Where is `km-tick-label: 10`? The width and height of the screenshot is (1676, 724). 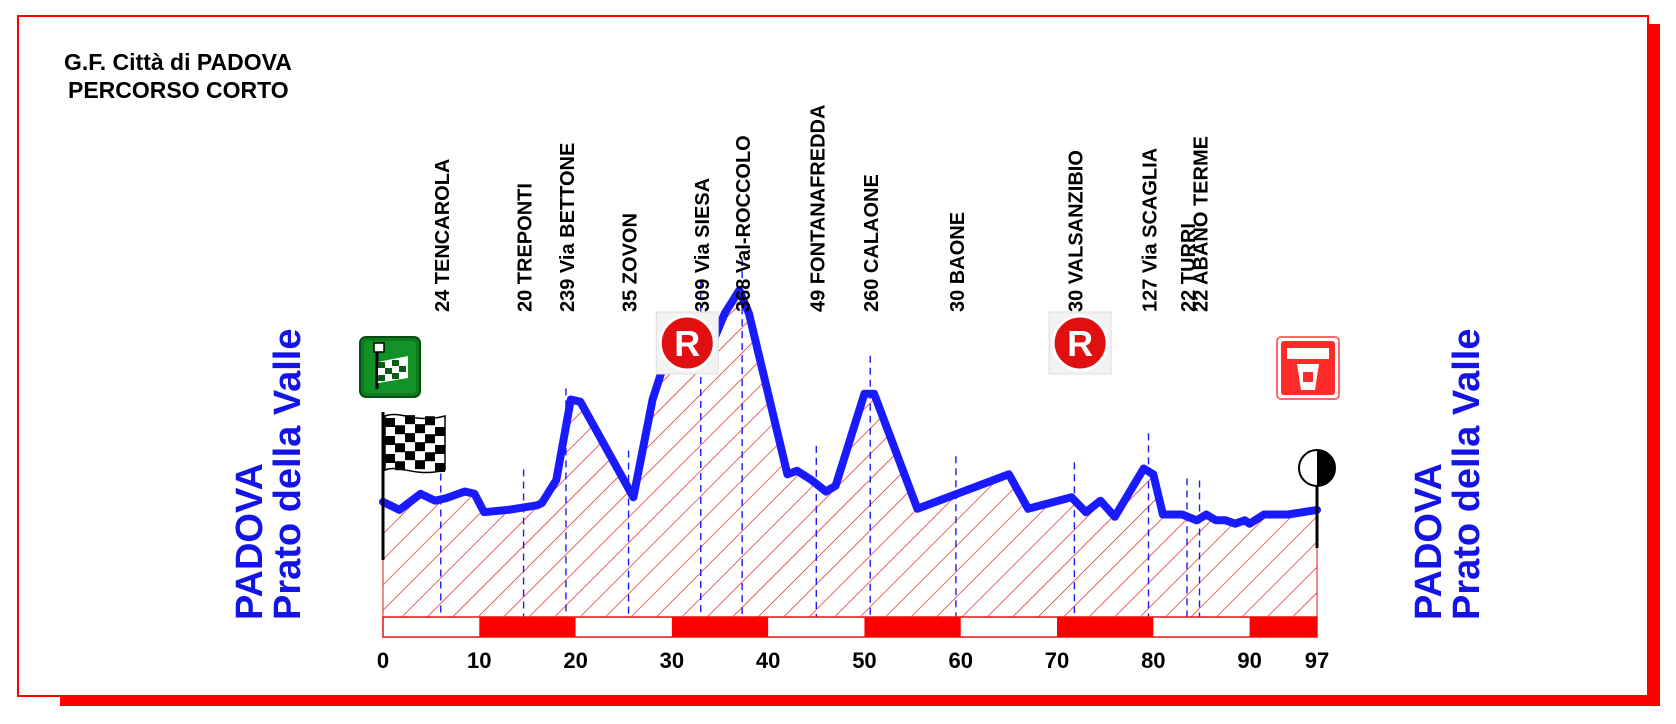 km-tick-label: 10 is located at coordinates (479, 660).